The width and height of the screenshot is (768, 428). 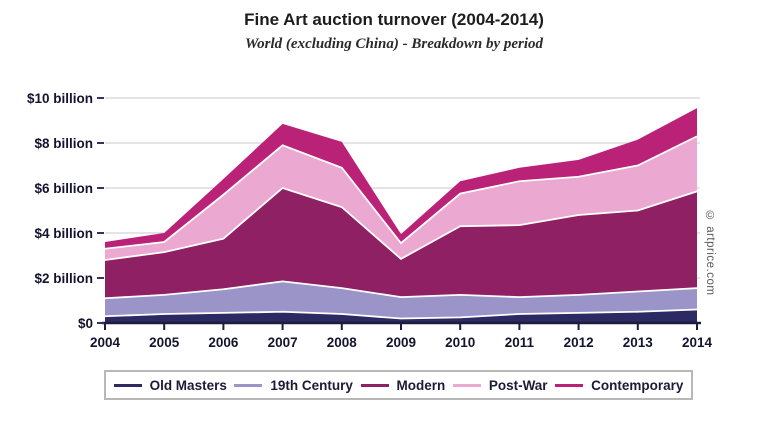 I want to click on y-tick-label-2: $2 billion, so click(x=63, y=278).